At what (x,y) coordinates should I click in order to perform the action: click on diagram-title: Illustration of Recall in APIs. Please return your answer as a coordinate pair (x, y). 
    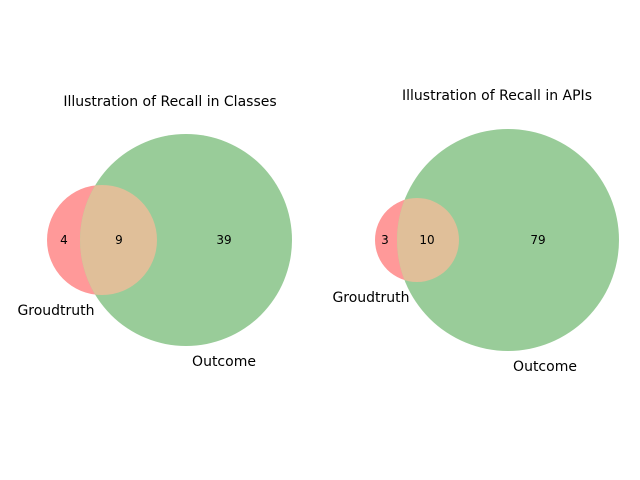
    Looking at the image, I should click on (497, 96).